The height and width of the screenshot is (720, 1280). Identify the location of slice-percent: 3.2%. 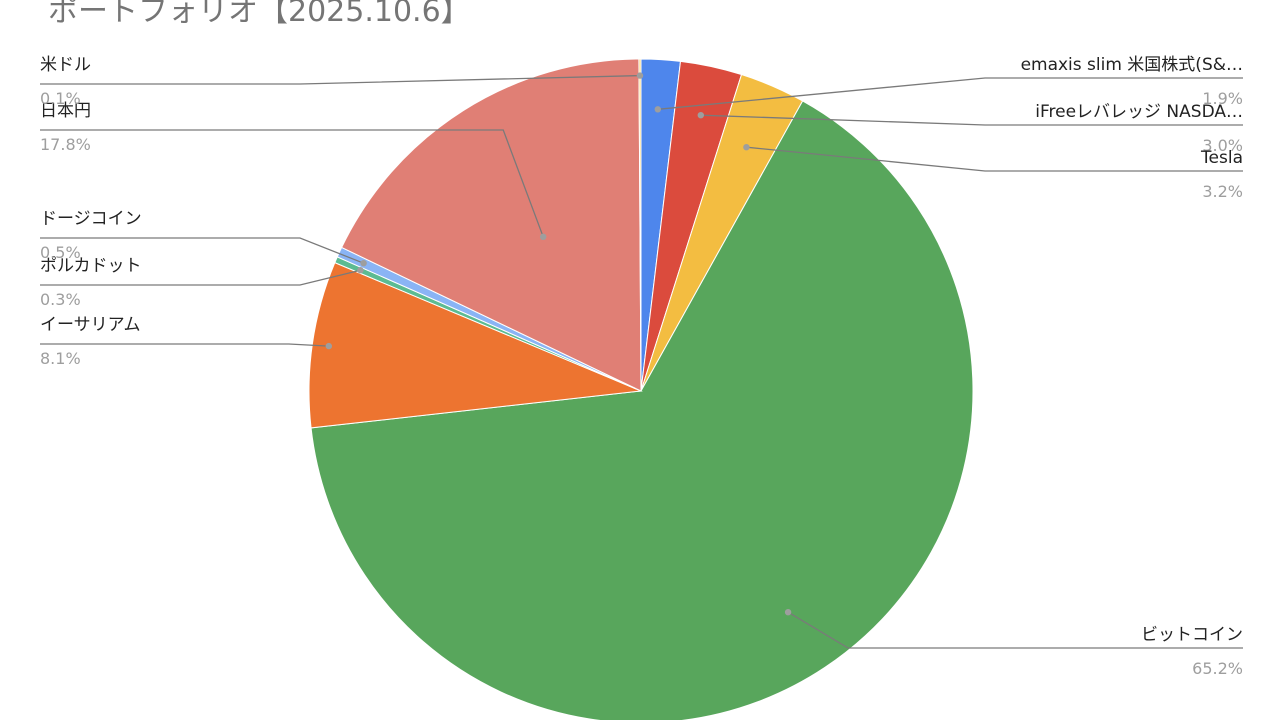
(1222, 191).